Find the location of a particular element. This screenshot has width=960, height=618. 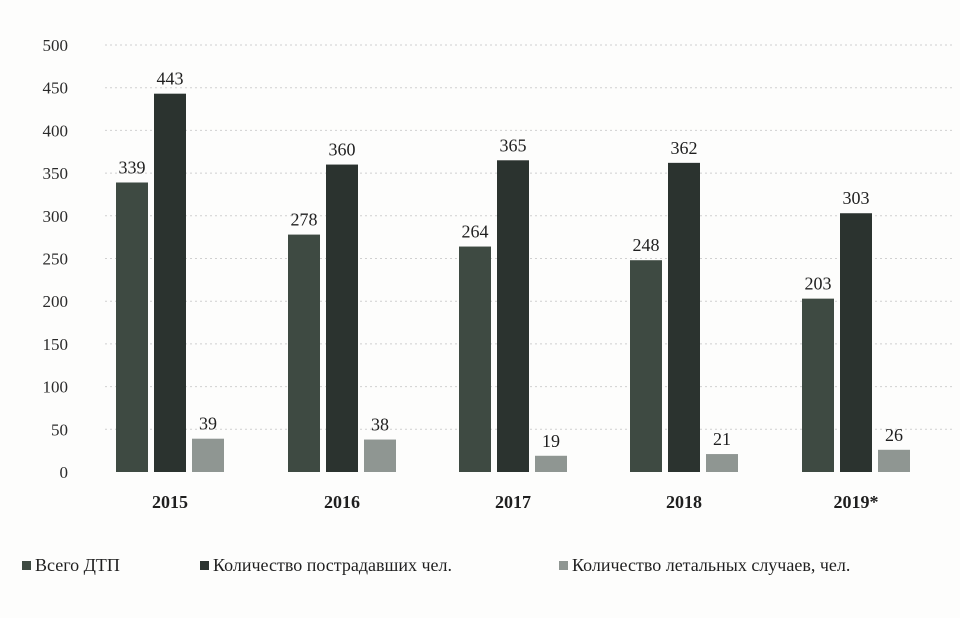

bar-series-1-2017 is located at coordinates (475, 359).